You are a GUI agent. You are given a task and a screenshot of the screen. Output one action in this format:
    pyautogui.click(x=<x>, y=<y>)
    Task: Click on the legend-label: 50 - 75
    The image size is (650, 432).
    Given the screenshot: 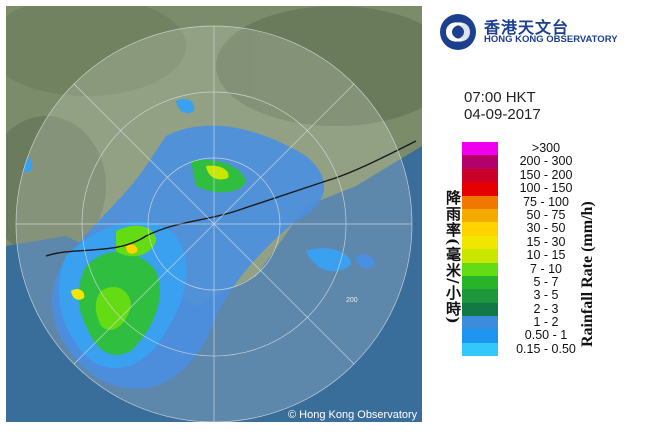 What is the action you would take?
    pyautogui.click(x=546, y=214)
    